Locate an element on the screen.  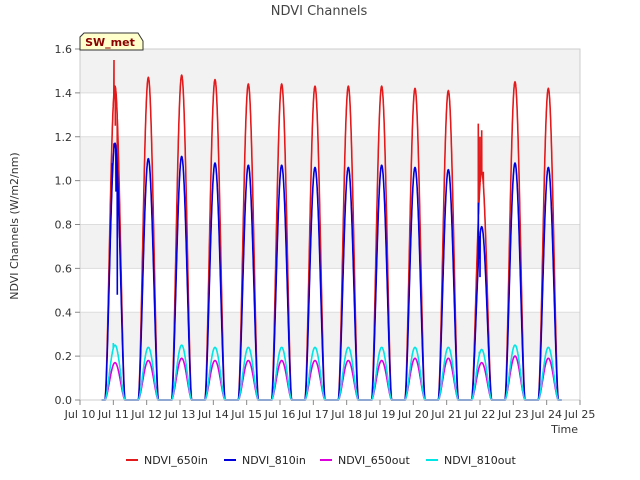
y-tick-label: 0.4 is located at coordinates (64, 312).